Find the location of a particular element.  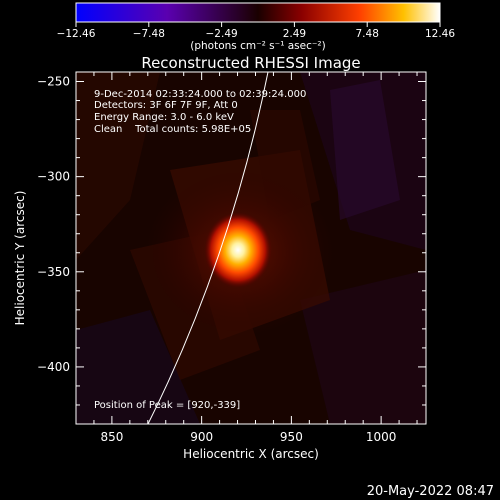

x-tick-label: 1000 is located at coordinates (381, 437).